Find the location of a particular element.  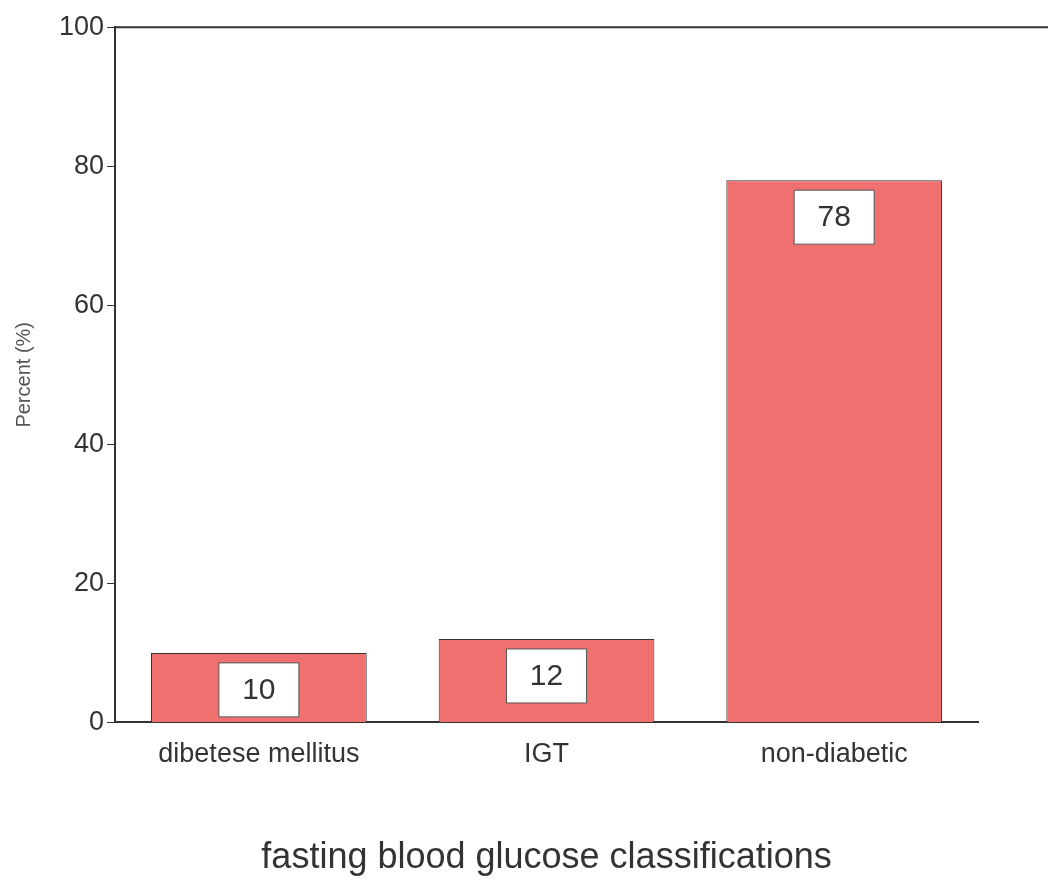

x-axis-title: fasting blood glucose classifications is located at coordinates (546, 856).